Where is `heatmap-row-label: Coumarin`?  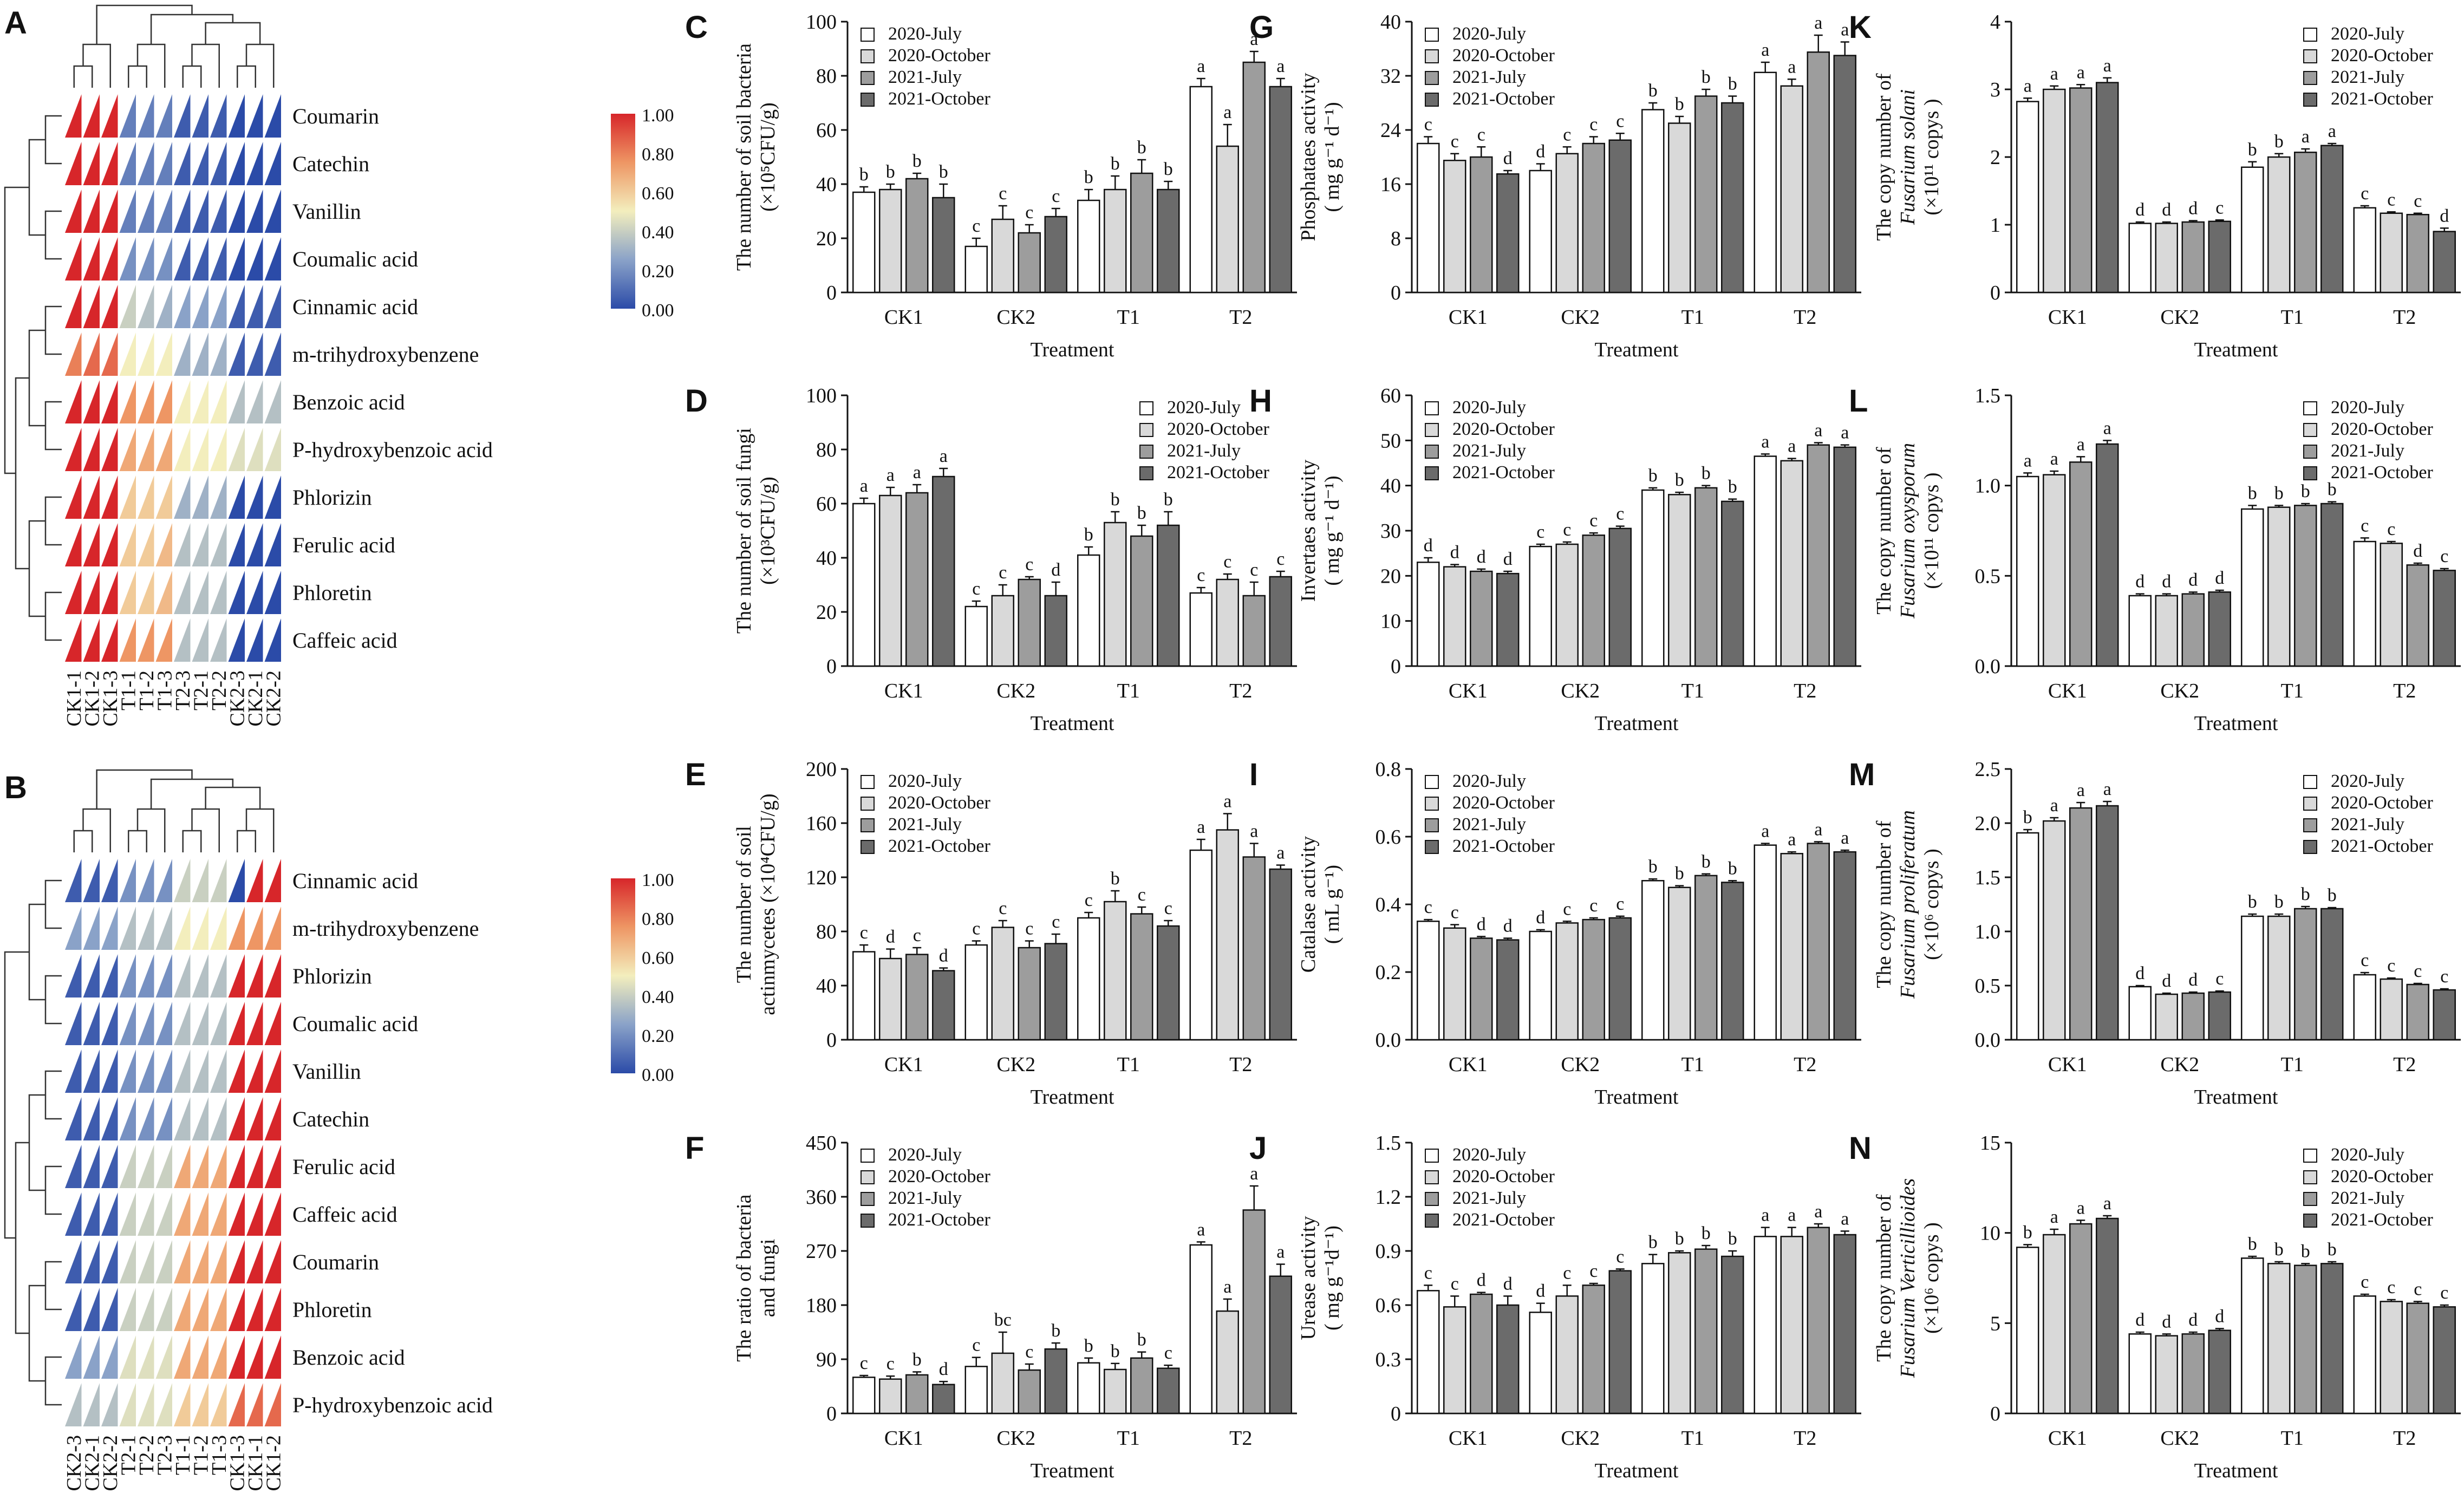
heatmap-row-label: Coumarin is located at coordinates (335, 116).